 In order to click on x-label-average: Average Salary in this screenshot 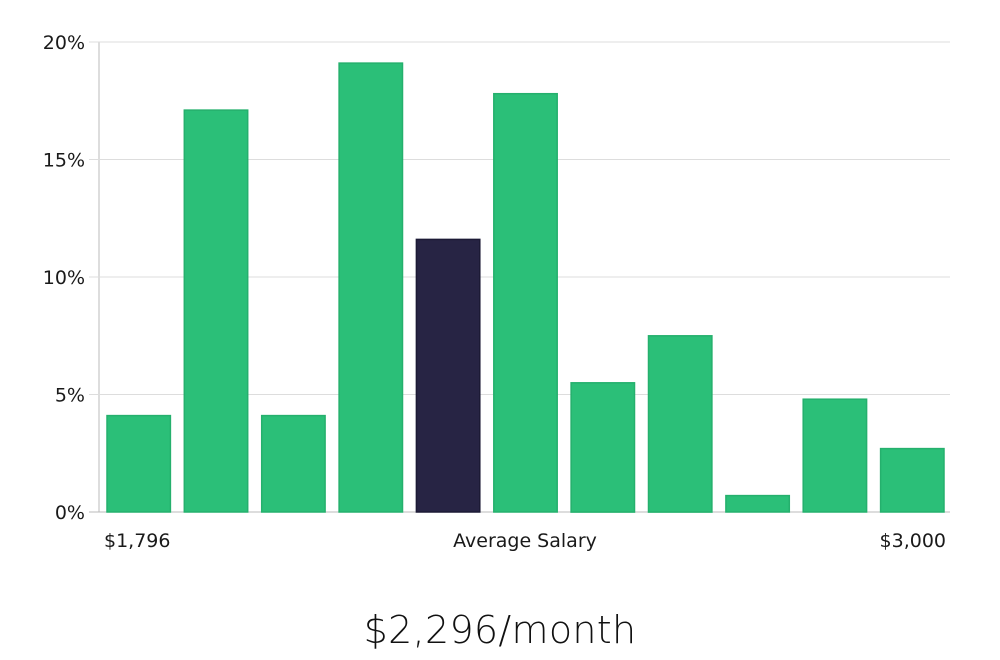, I will do `click(525, 541)`.